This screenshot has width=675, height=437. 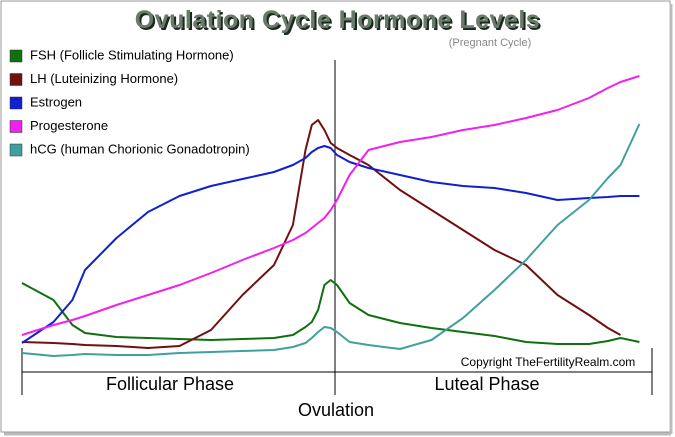 I want to click on series-line, so click(x=330, y=312).